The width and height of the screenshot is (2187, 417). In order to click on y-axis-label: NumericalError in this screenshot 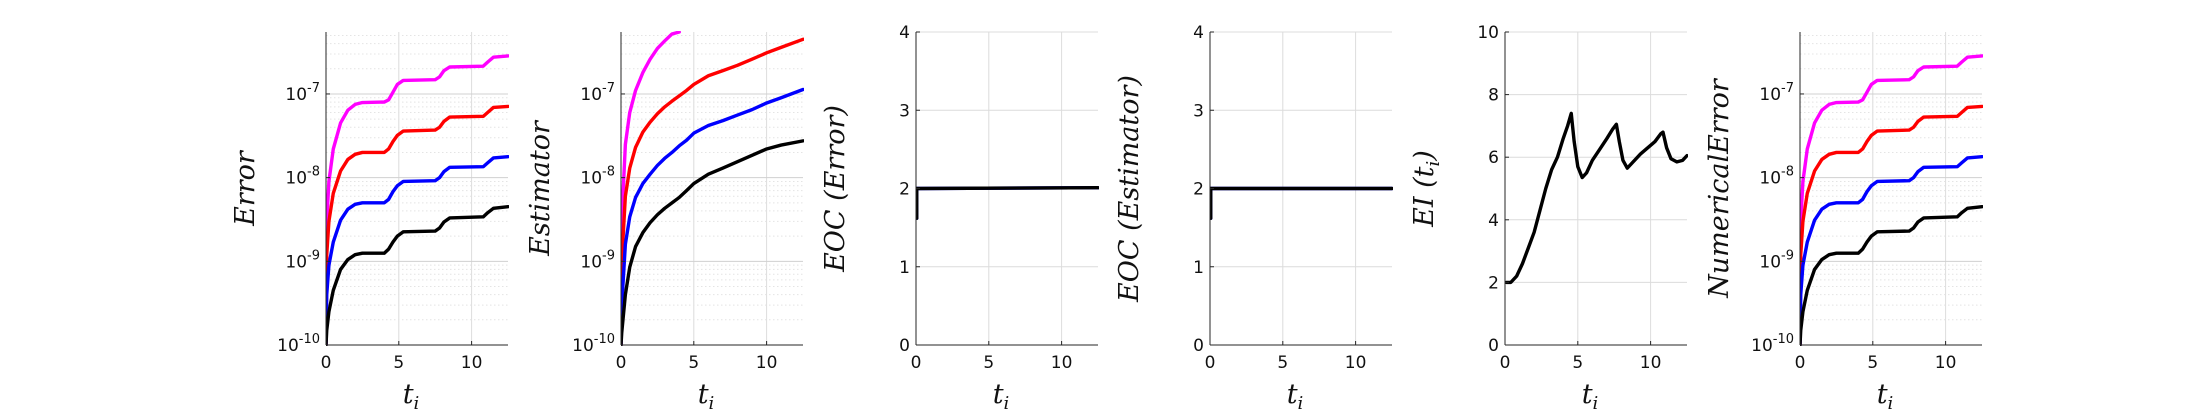, I will do `click(1719, 188)`.